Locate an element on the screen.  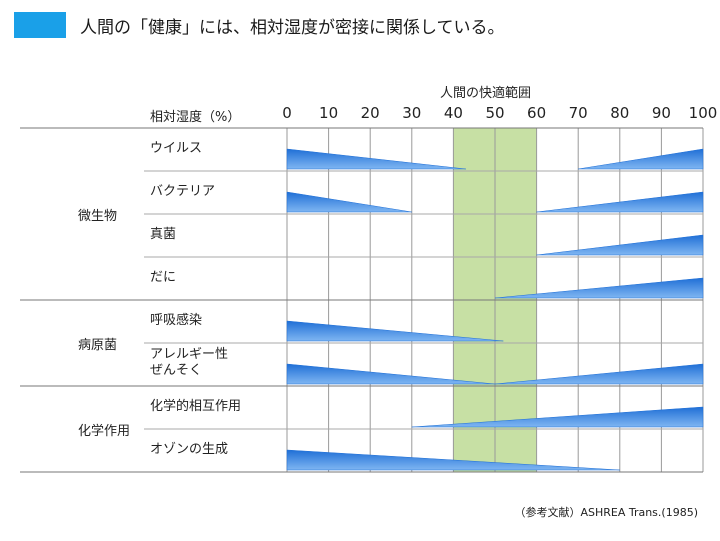
title-accent-block is located at coordinates (40, 25).